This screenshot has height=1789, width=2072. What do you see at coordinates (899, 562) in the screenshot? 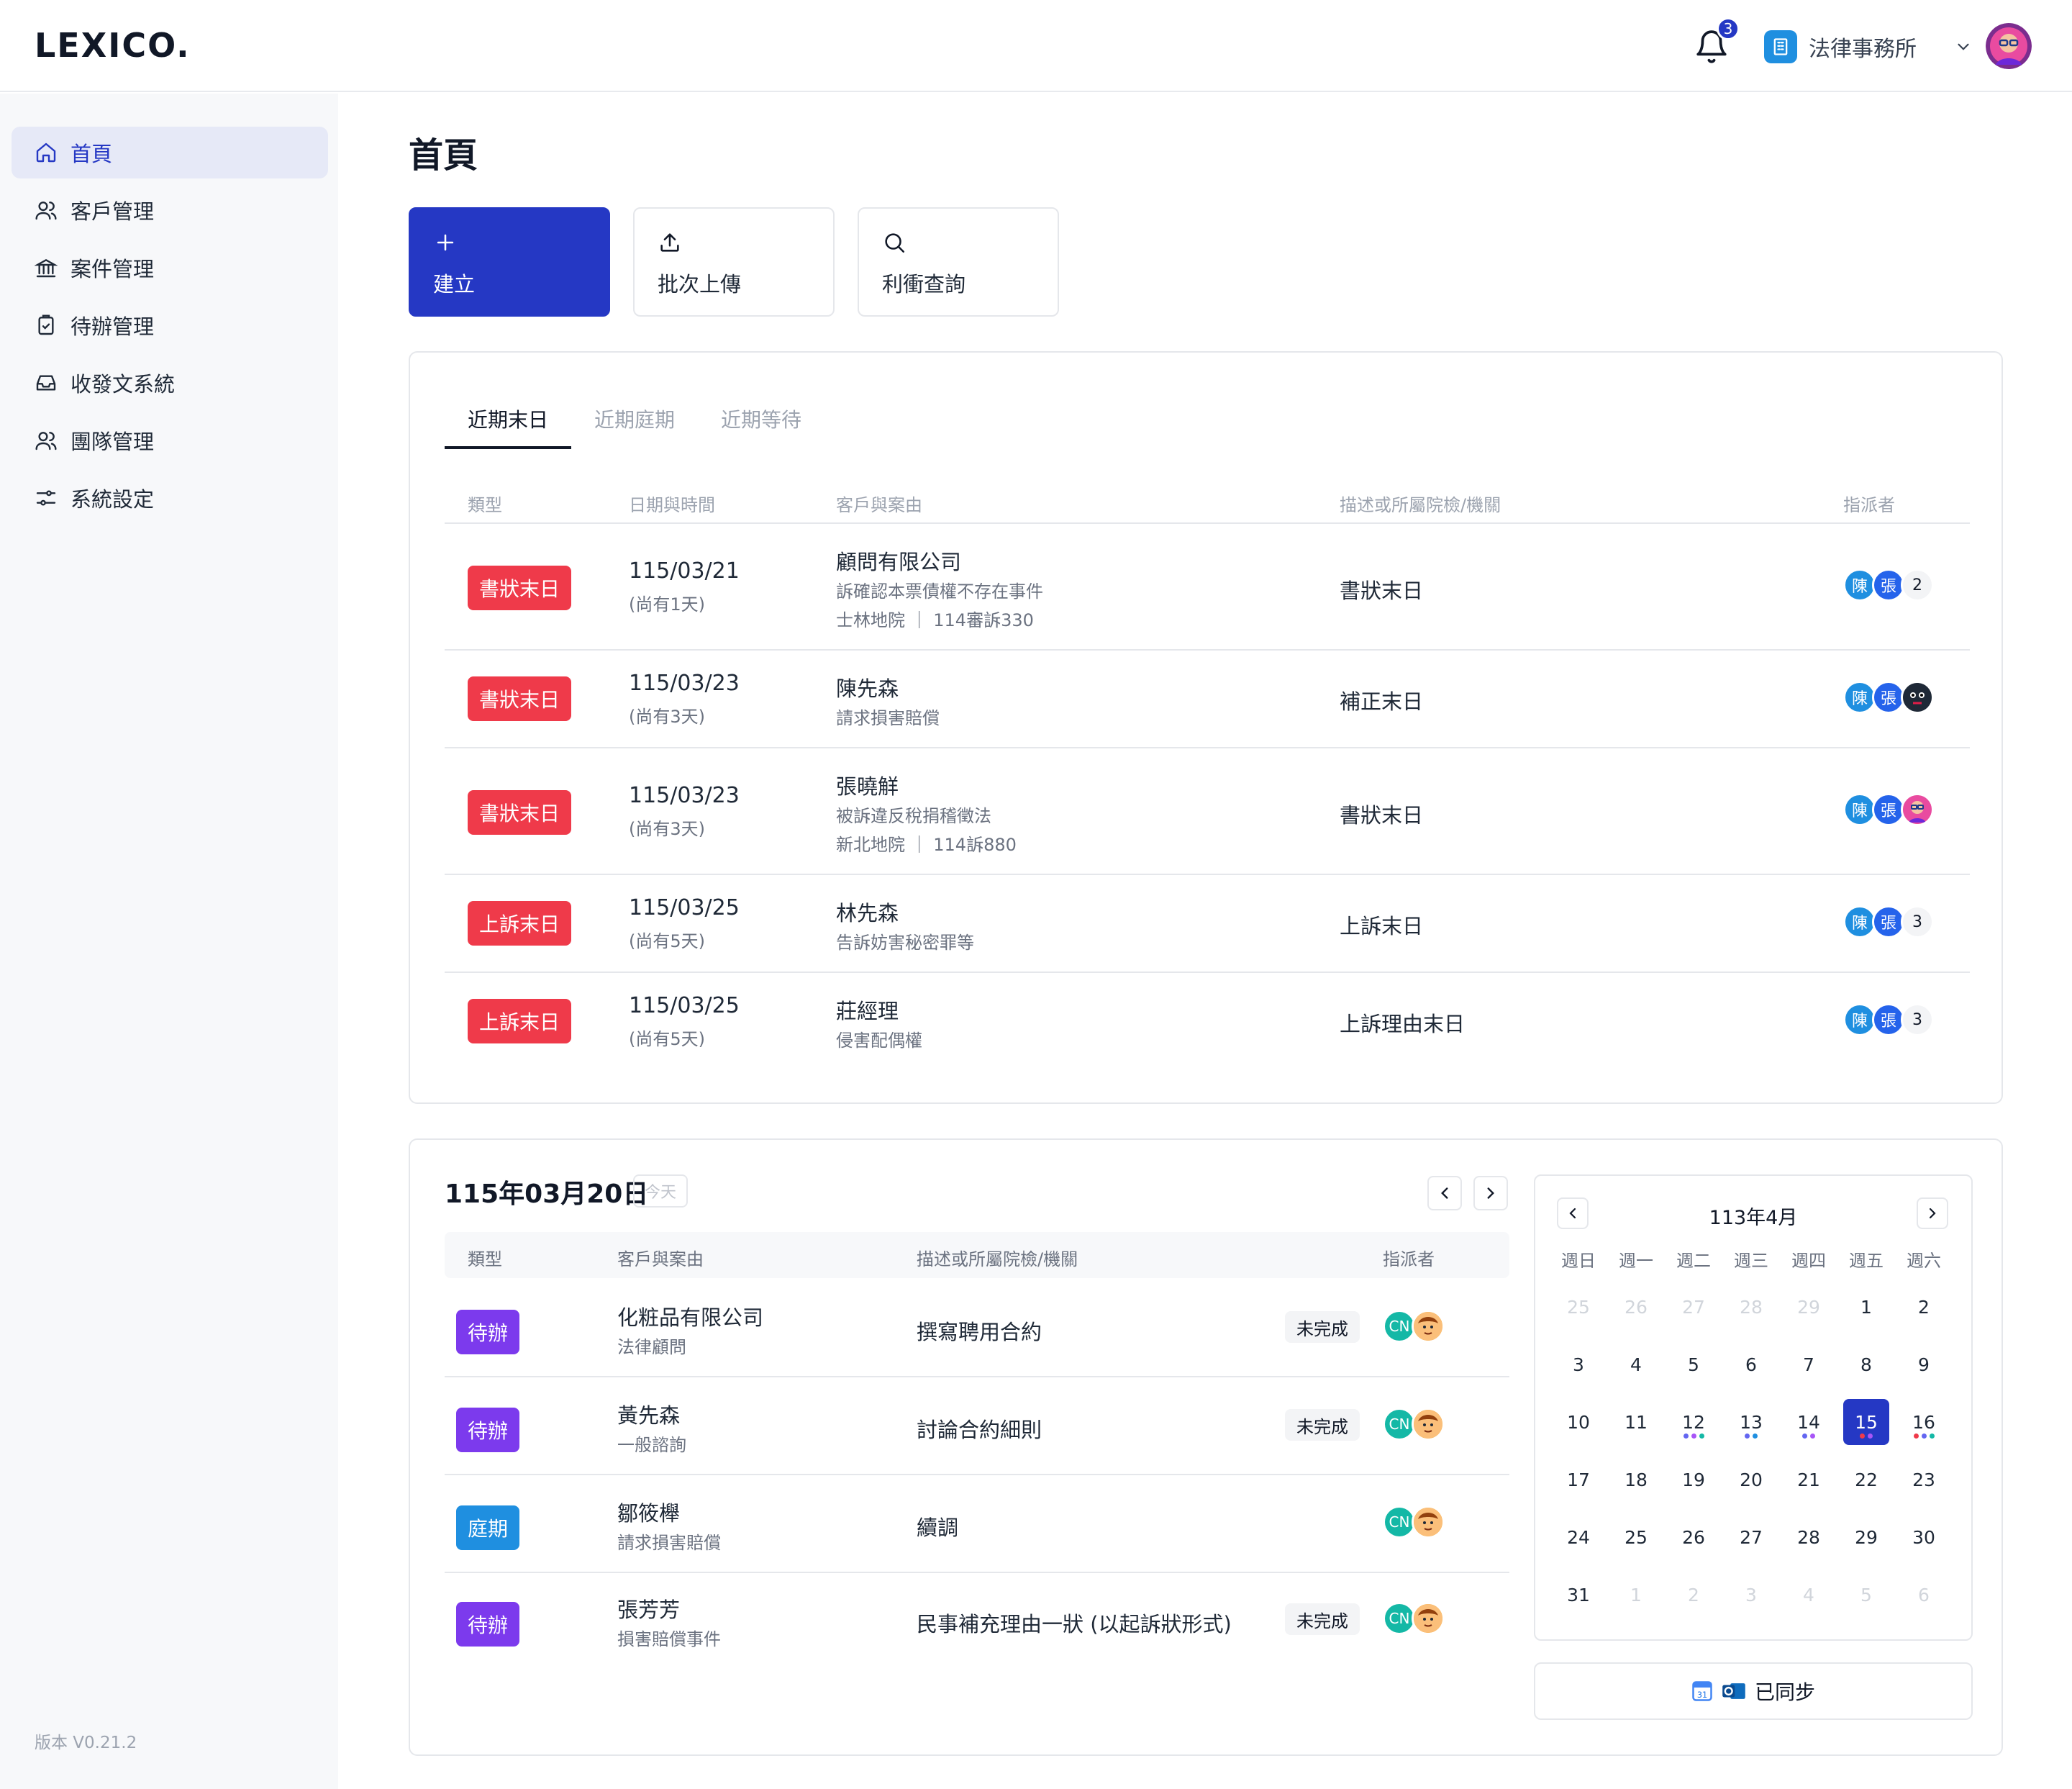
I see `client-name: 顧問有限公司` at bounding box center [899, 562].